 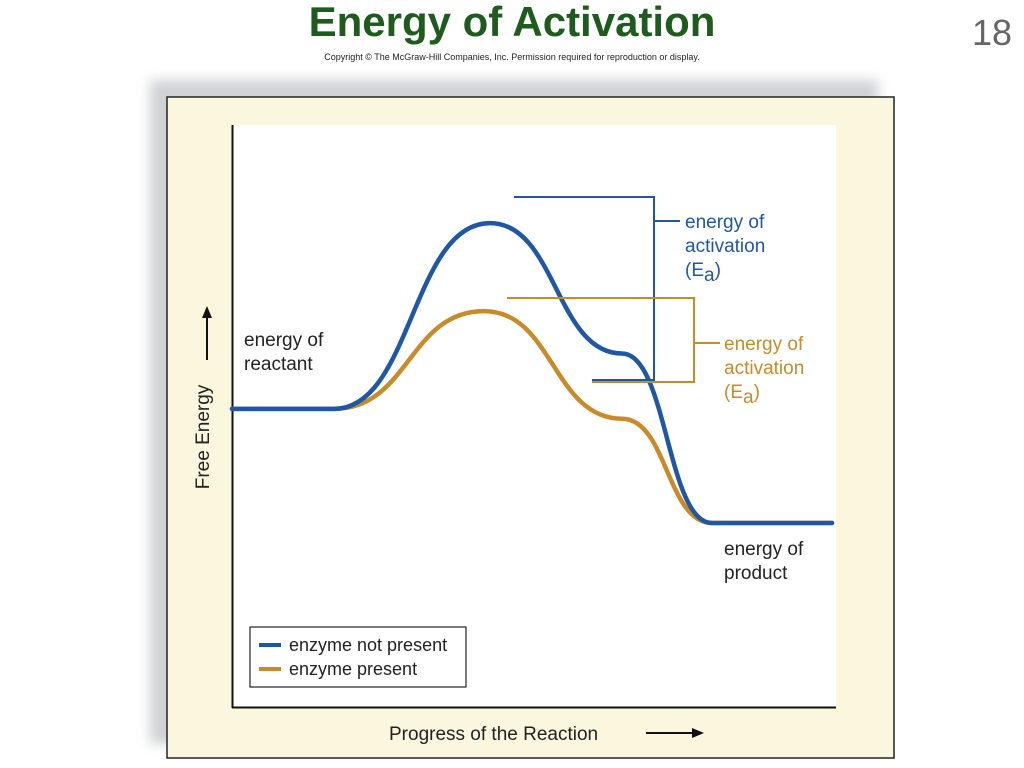 What do you see at coordinates (286, 352) in the screenshot?
I see `reactant-label: energy of reactant` at bounding box center [286, 352].